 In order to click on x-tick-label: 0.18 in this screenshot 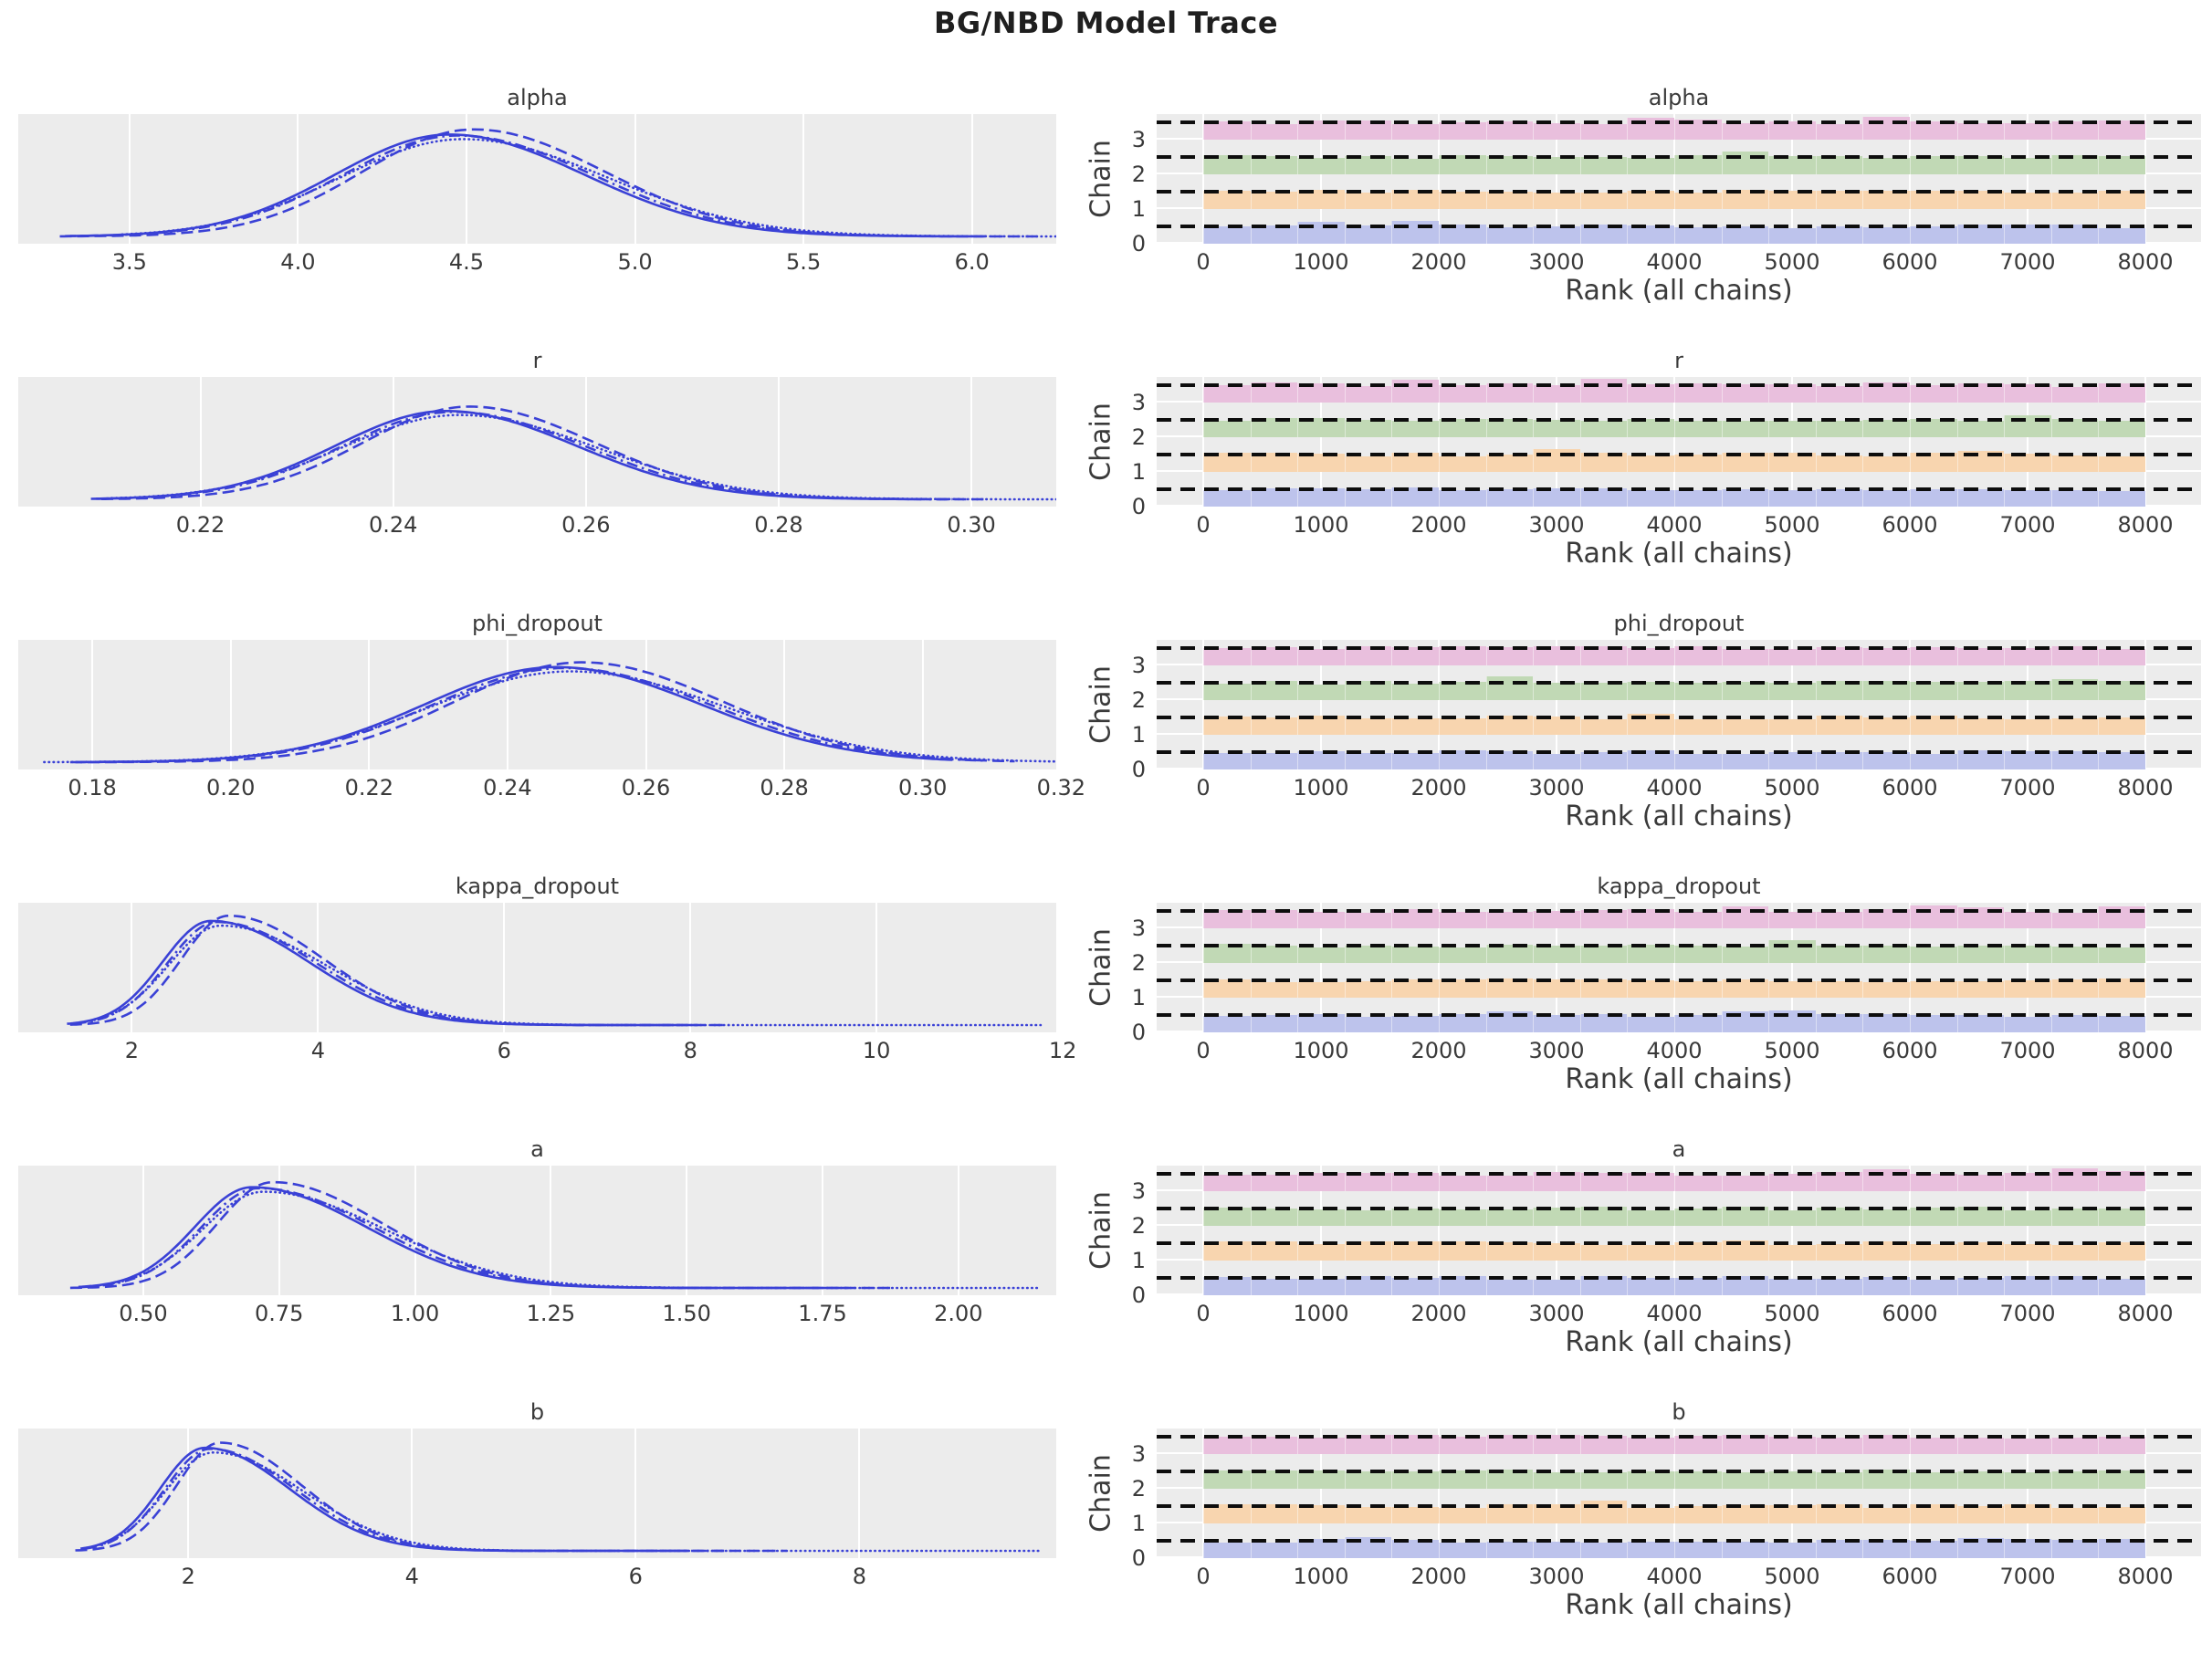, I will do `click(92, 788)`.